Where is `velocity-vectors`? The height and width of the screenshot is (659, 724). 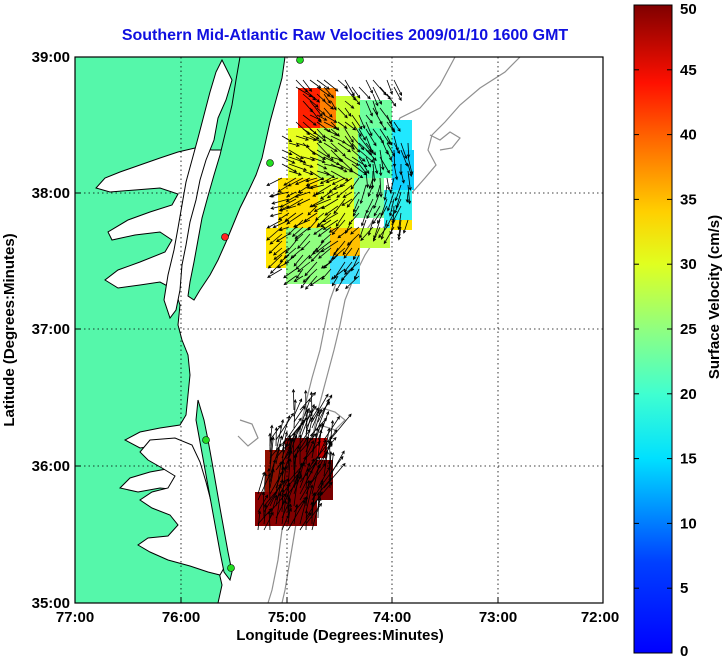
velocity-vectors is located at coordinates (335, 305).